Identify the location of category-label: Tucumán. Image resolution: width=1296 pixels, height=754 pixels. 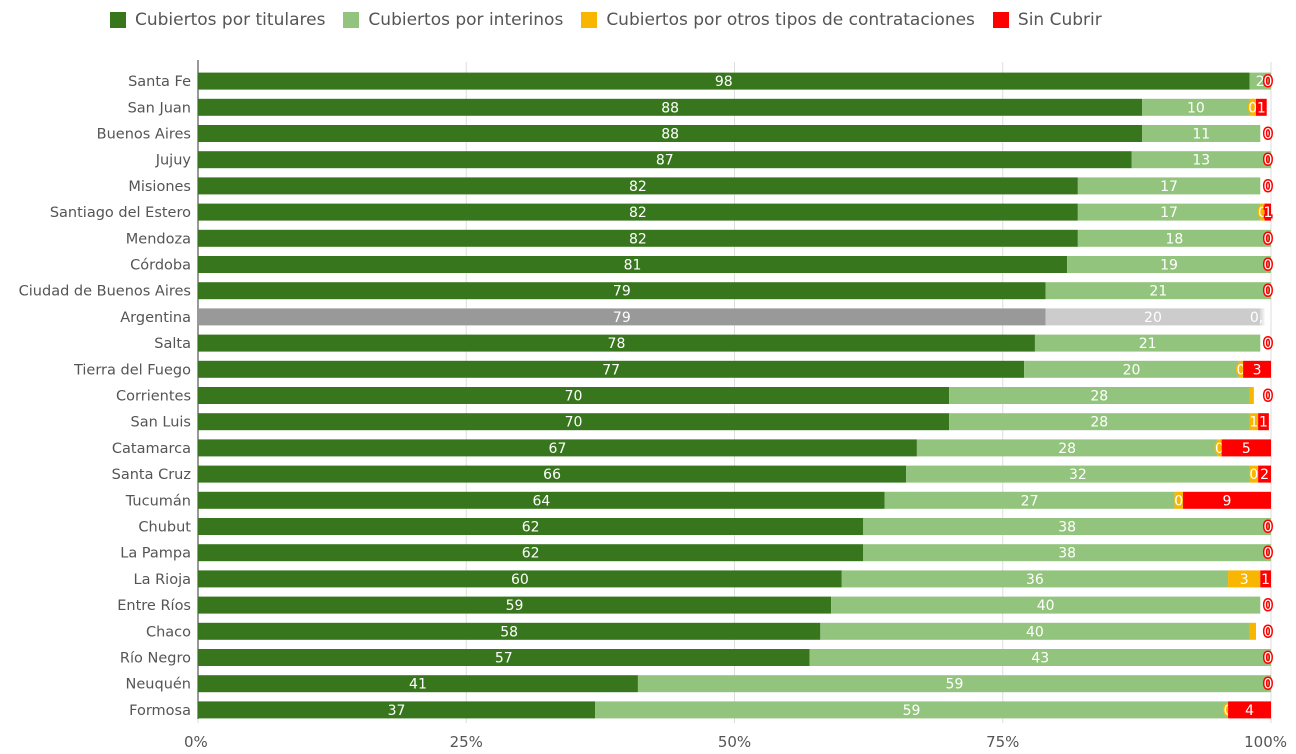
(158, 501).